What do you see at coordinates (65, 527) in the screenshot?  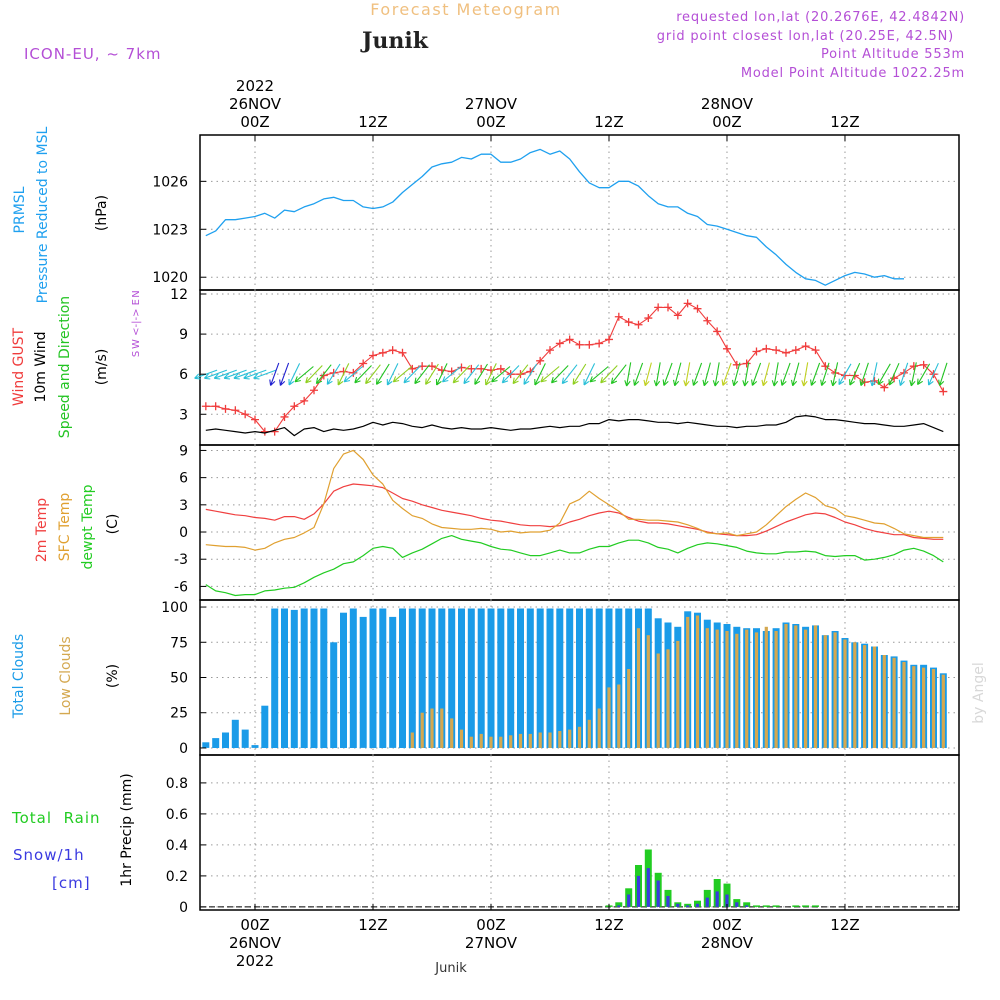 I see `sfc-temp-label: SFC Temp` at bounding box center [65, 527].